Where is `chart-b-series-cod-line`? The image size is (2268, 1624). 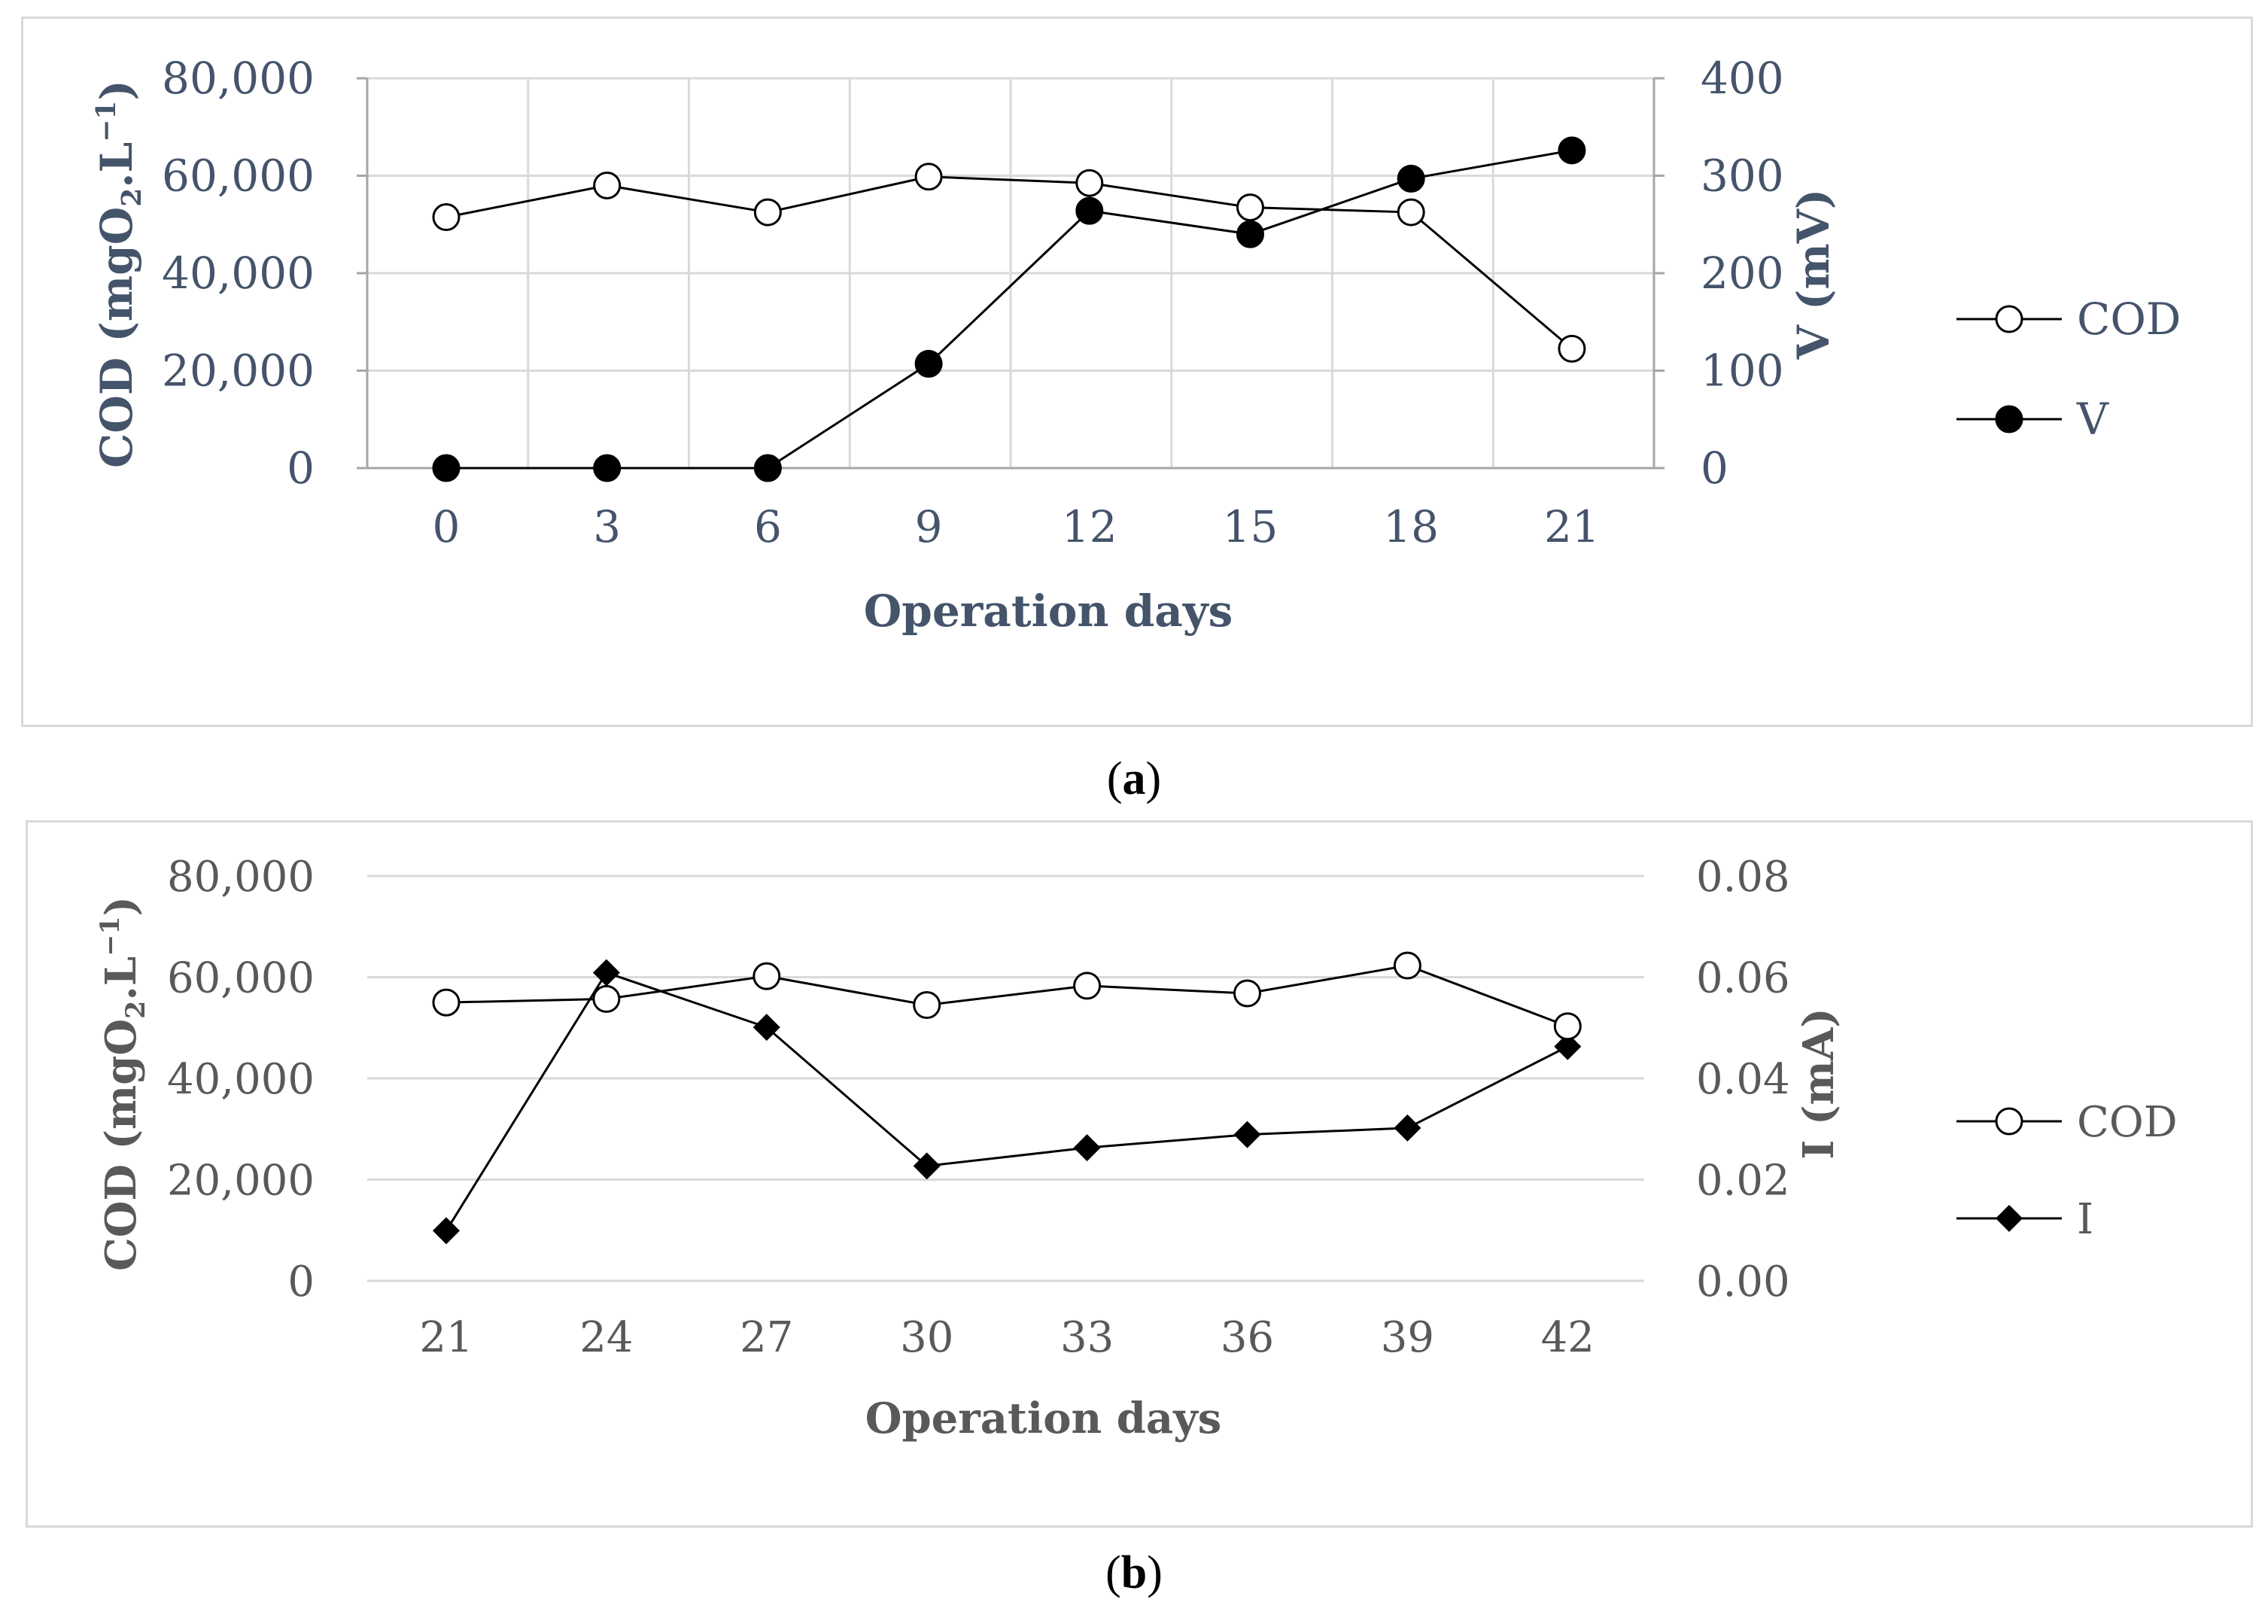 chart-b-series-cod-line is located at coordinates (1006, 996).